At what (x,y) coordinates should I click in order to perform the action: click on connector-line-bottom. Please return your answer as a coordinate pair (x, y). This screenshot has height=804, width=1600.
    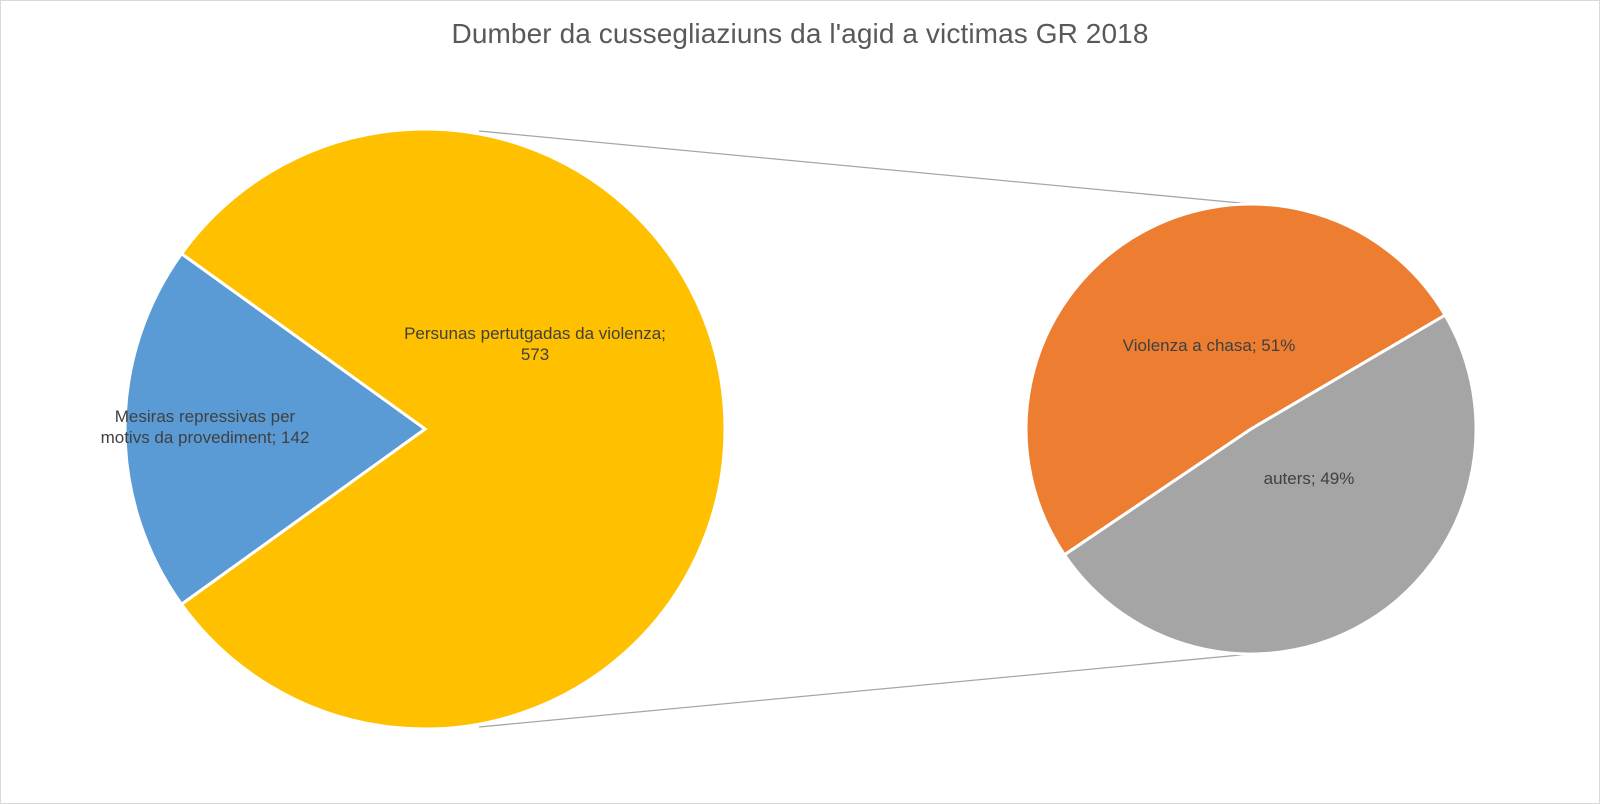
    Looking at the image, I should click on (865, 690).